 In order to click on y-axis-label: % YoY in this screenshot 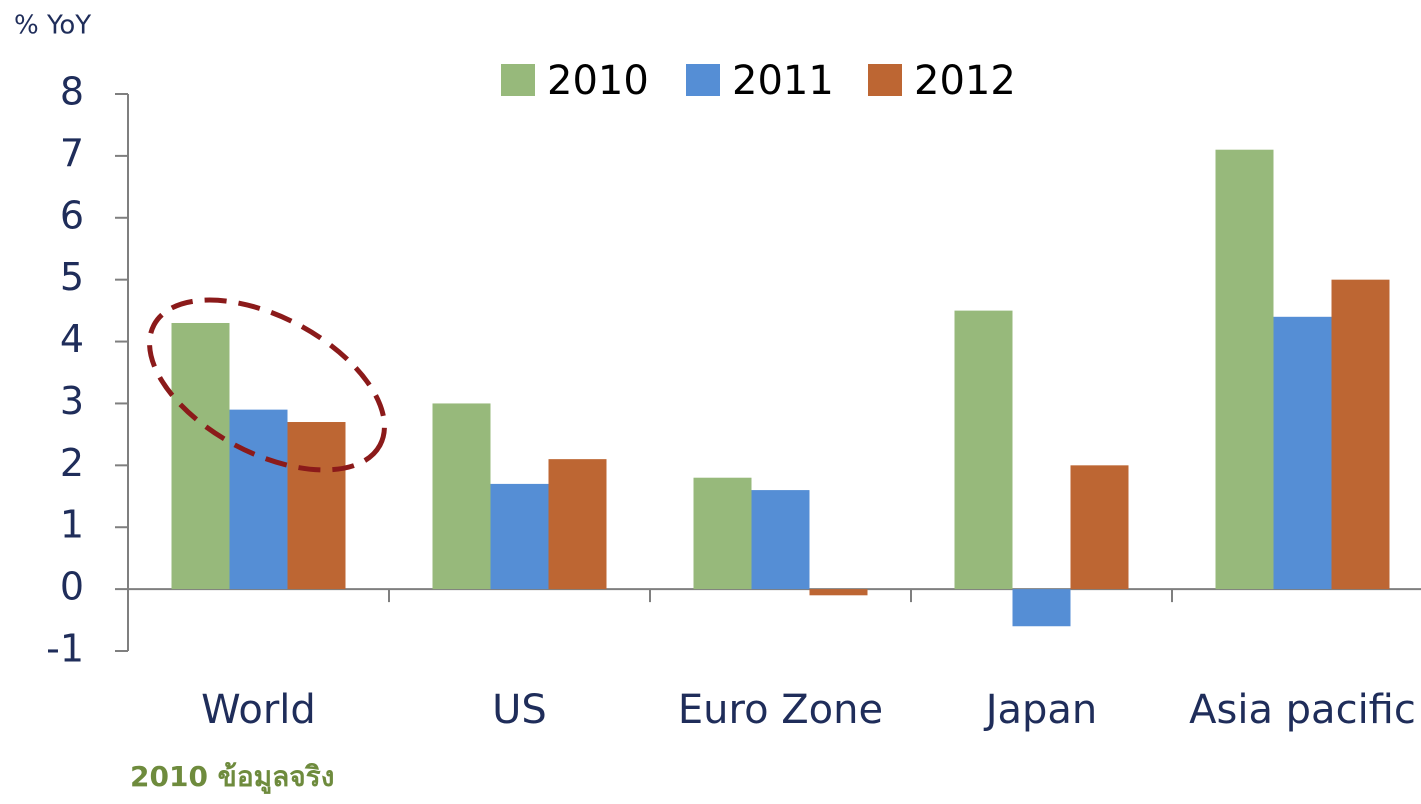, I will do `click(52, 26)`.